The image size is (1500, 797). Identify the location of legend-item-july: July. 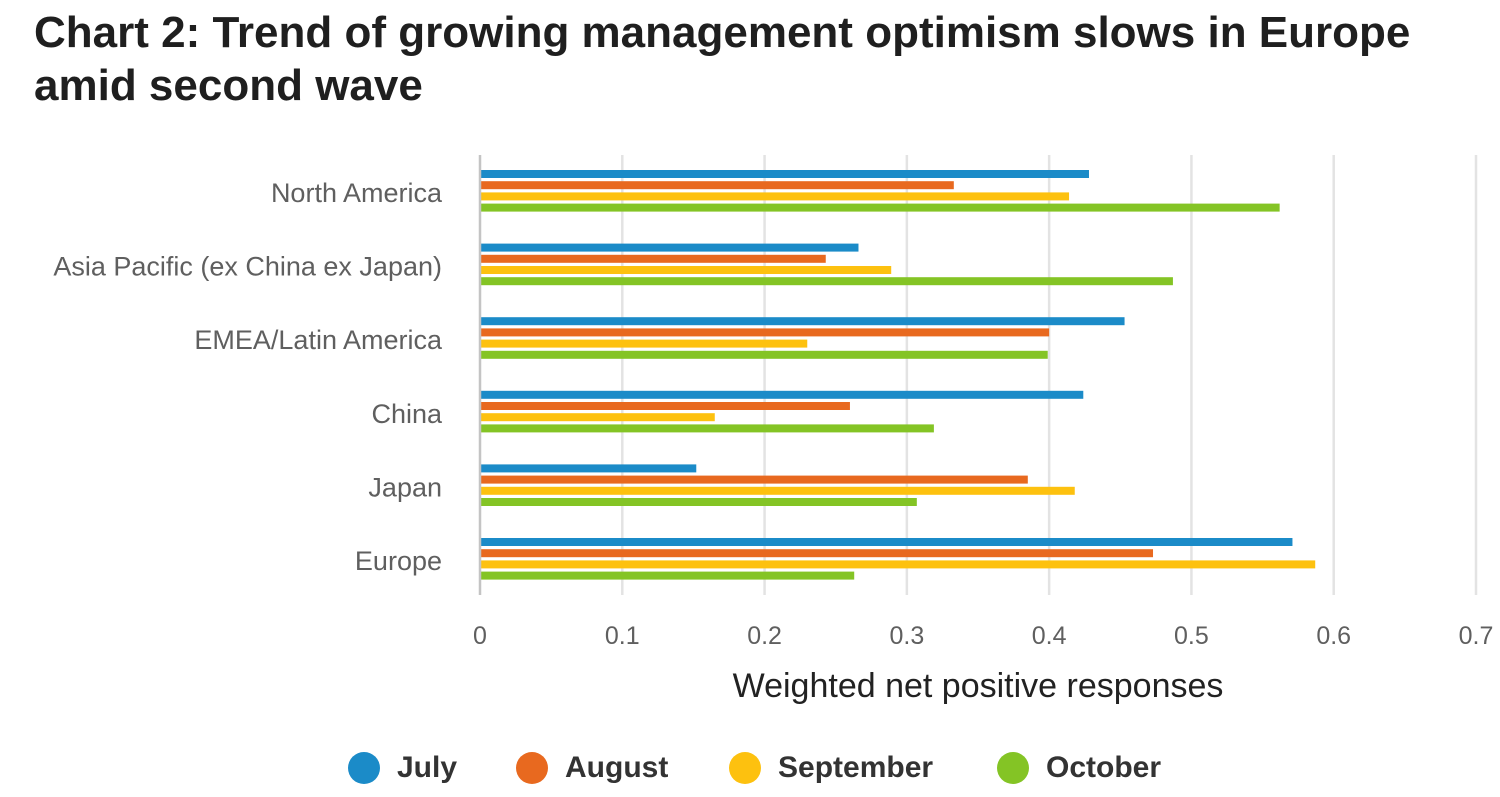
(402, 768).